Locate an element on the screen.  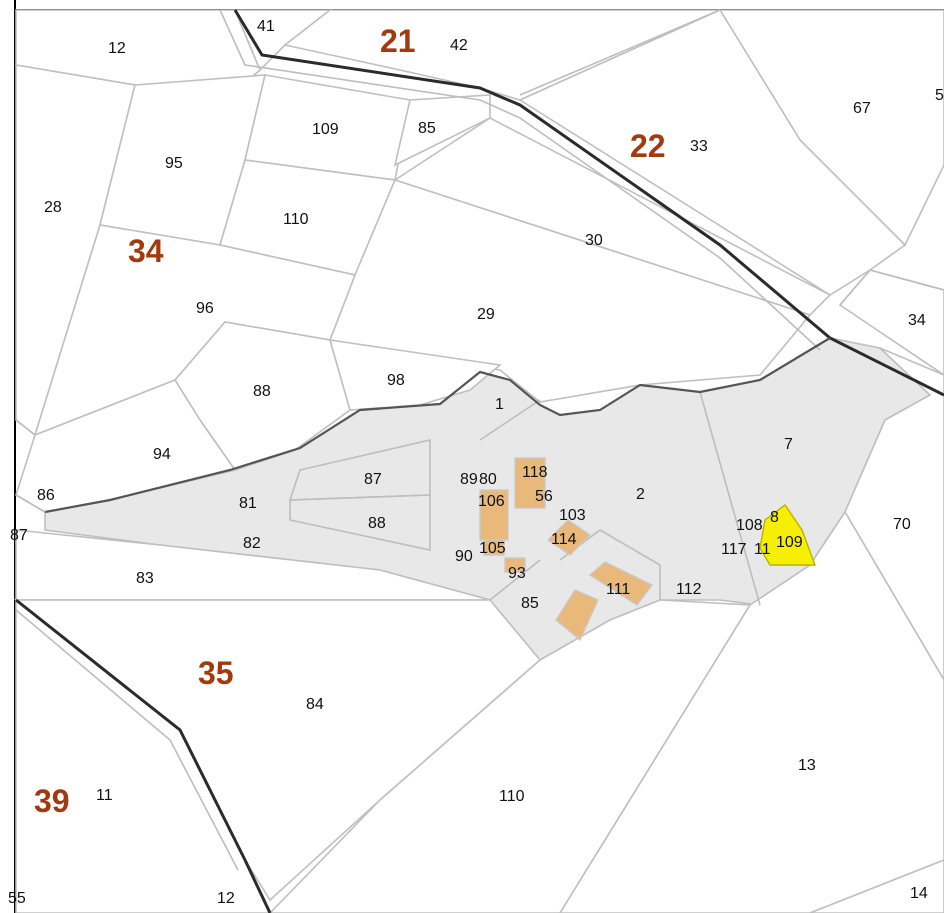
parcel-label: 1 is located at coordinates (499, 404).